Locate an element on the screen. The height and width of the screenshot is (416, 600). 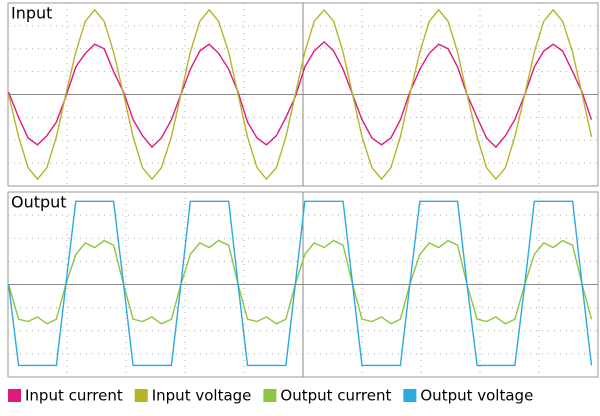
panel-title: Input is located at coordinates (31, 13).